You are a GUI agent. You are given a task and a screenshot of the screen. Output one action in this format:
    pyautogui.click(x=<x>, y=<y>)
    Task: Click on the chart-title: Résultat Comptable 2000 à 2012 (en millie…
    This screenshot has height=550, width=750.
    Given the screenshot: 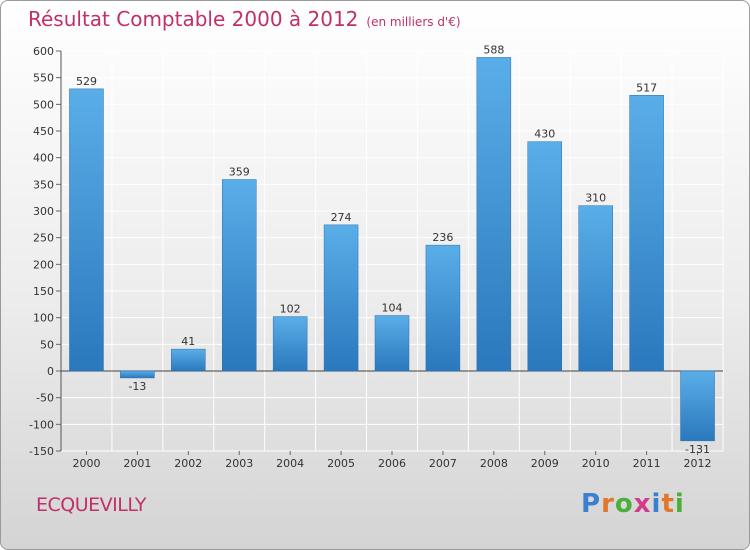 What is the action you would take?
    pyautogui.click(x=244, y=19)
    